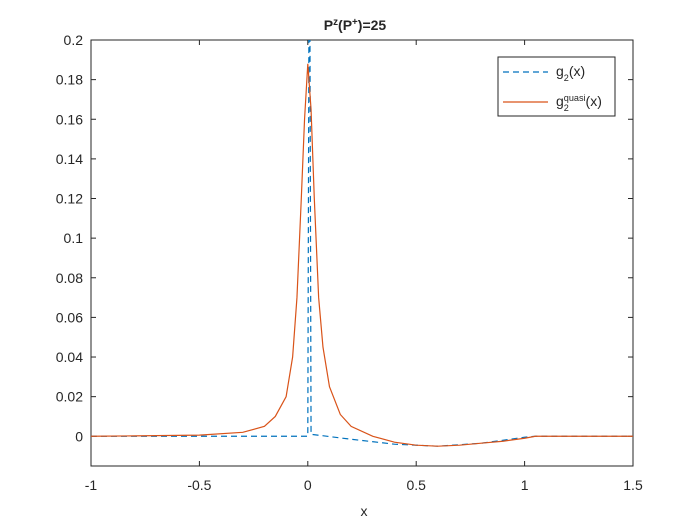 The width and height of the screenshot is (700, 525). What do you see at coordinates (69, 119) in the screenshot?
I see `y-tick-label: 0.16` at bounding box center [69, 119].